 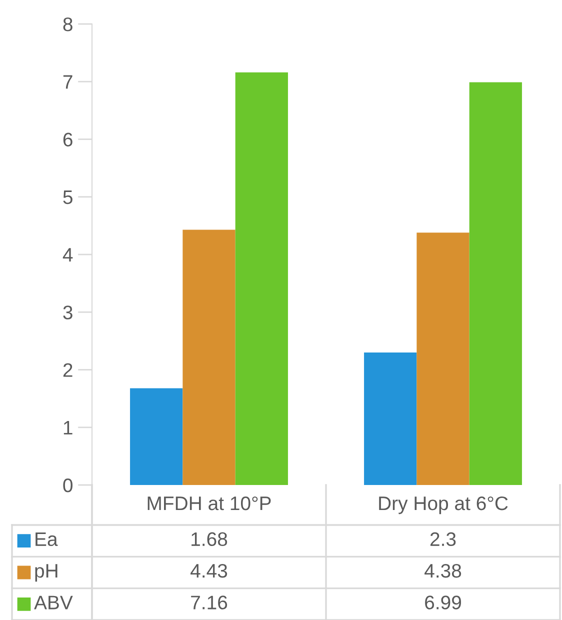 I want to click on y-tick-label: 1, so click(x=68, y=427).